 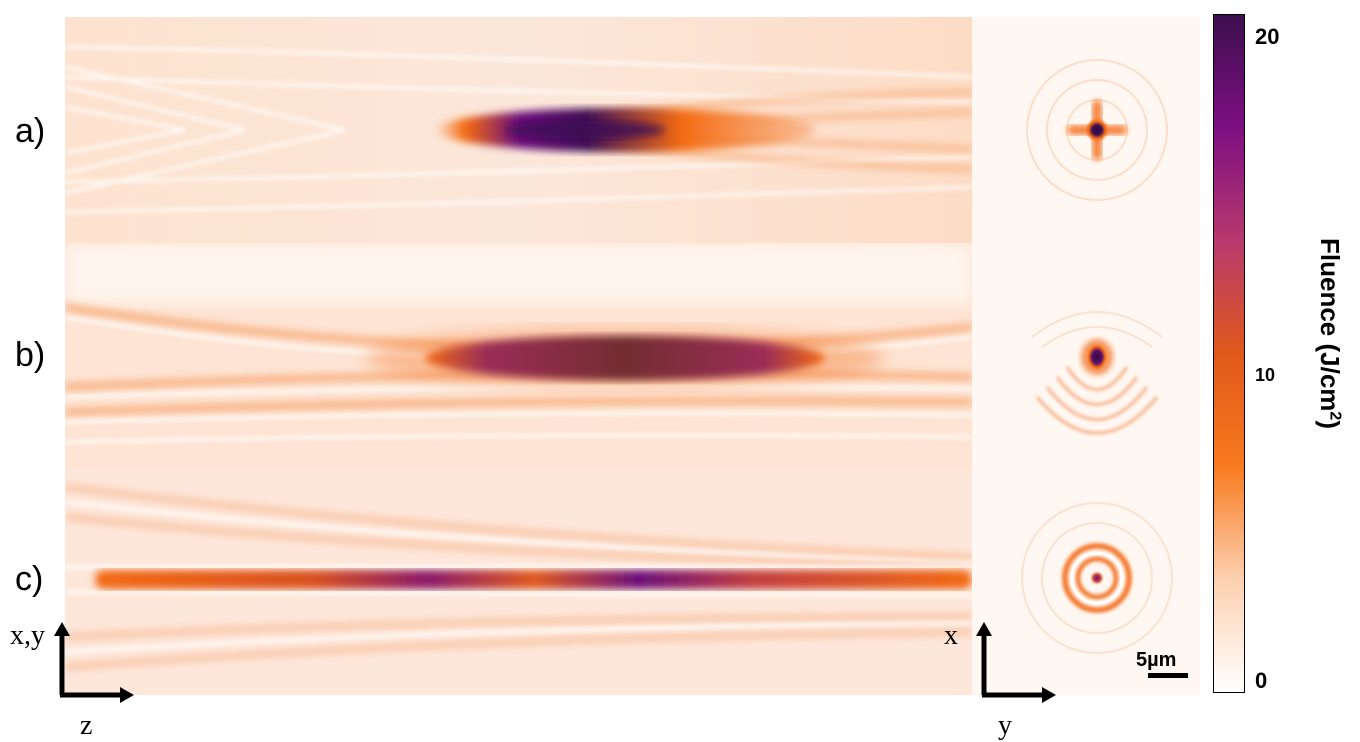 What do you see at coordinates (1229, 353) in the screenshot?
I see `colorbar` at bounding box center [1229, 353].